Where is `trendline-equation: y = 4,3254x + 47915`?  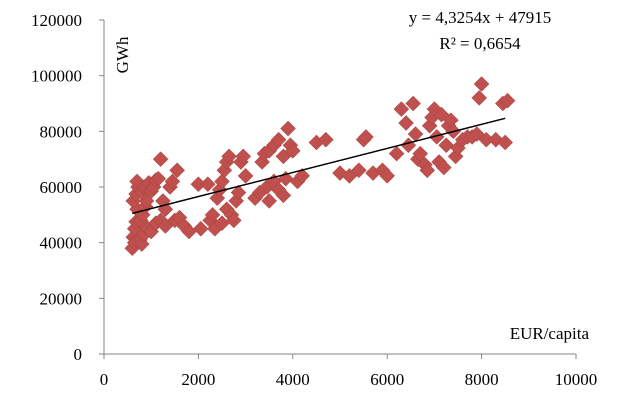 trendline-equation: y = 4,3254x + 47915 is located at coordinates (480, 17).